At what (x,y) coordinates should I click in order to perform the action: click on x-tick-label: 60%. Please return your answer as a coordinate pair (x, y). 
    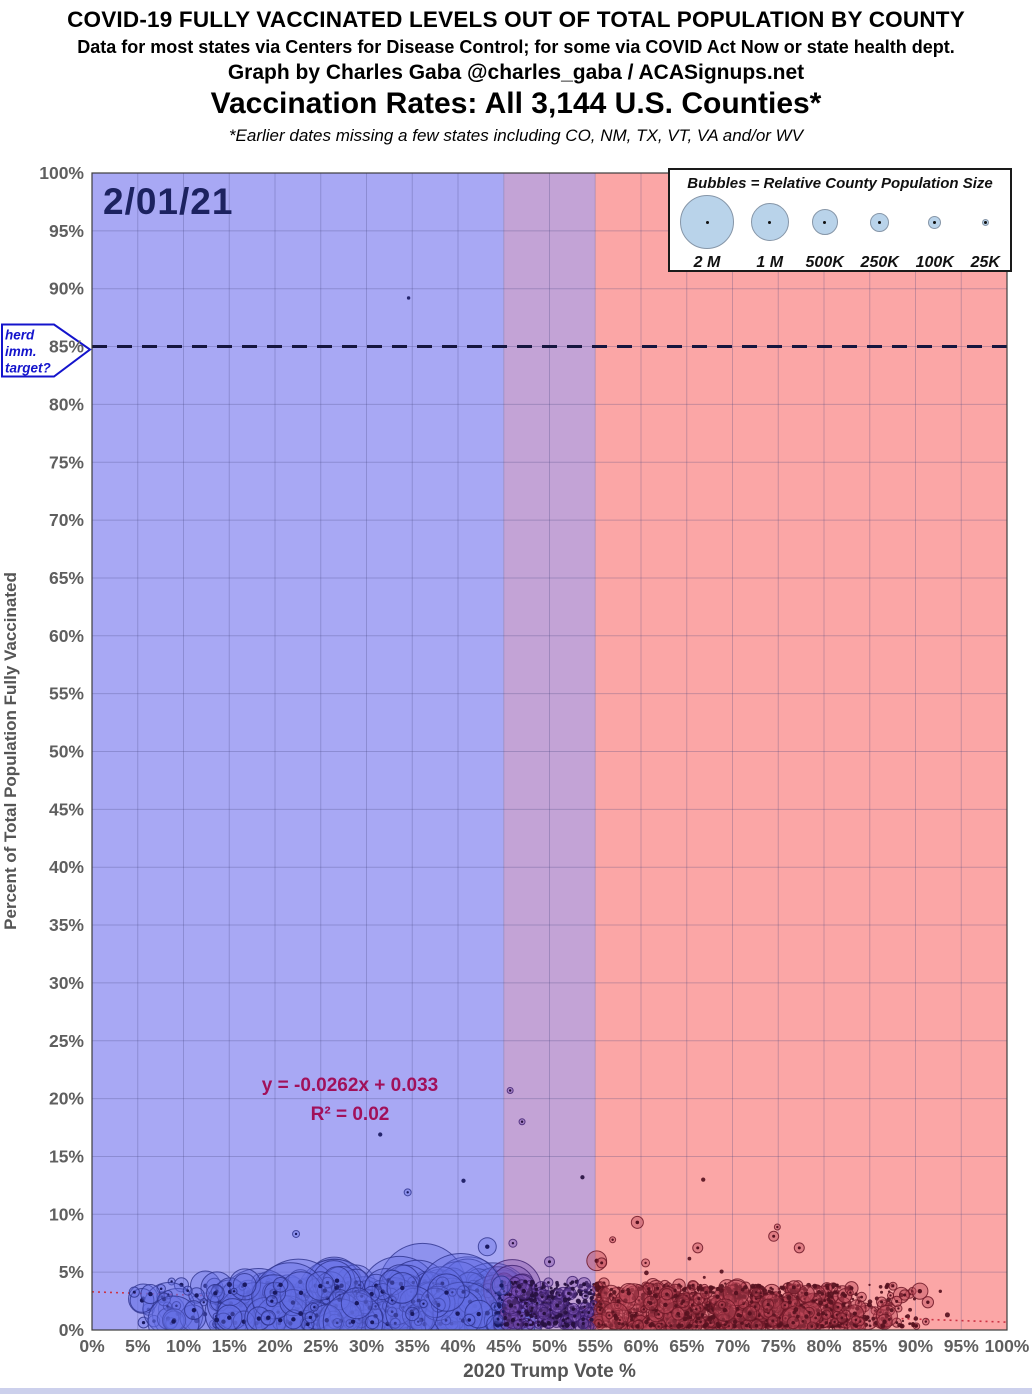
    Looking at the image, I should click on (640, 1346).